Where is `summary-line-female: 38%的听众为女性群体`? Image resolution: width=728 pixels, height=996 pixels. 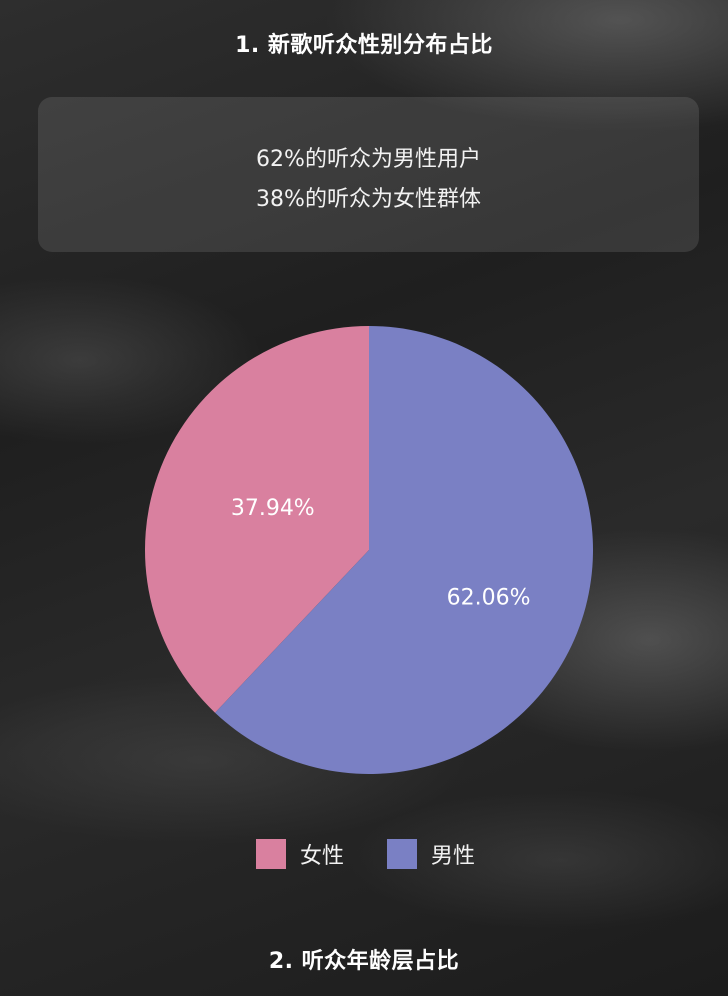
summary-line-female: 38%的听众为女性群体 is located at coordinates (368, 199).